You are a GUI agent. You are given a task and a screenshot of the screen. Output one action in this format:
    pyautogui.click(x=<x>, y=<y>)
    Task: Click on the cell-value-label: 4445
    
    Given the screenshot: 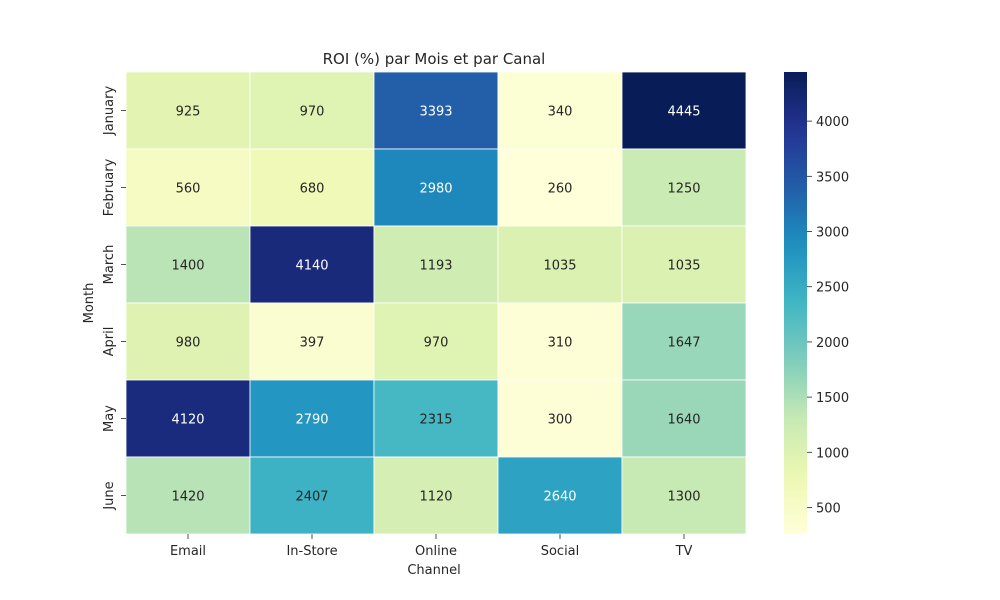 What is the action you would take?
    pyautogui.click(x=683, y=112)
    